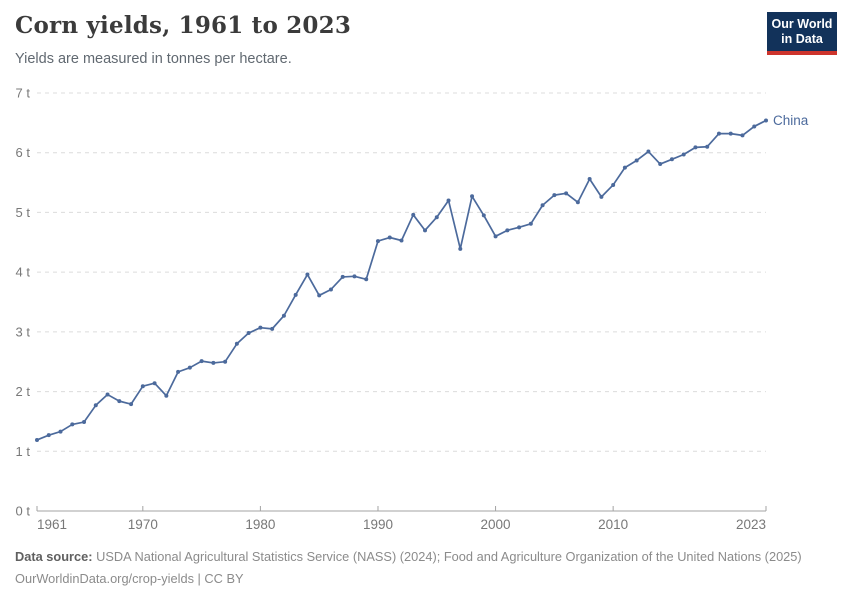 Image resolution: width=850 pixels, height=600 pixels. What do you see at coordinates (23, 272) in the screenshot?
I see `y-tick-label: 4 t` at bounding box center [23, 272].